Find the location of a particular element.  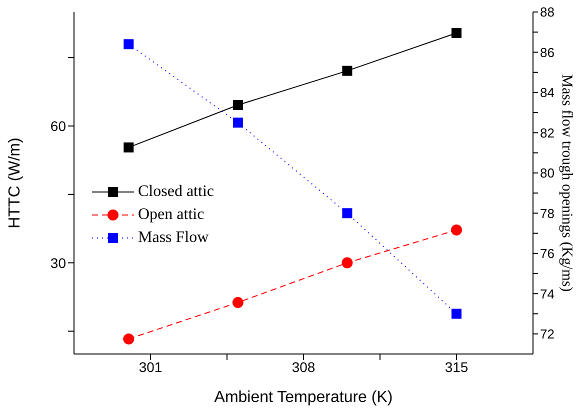

y2-axis-title: Mass flow trough openings (Kg/ms) is located at coordinates (566, 183).